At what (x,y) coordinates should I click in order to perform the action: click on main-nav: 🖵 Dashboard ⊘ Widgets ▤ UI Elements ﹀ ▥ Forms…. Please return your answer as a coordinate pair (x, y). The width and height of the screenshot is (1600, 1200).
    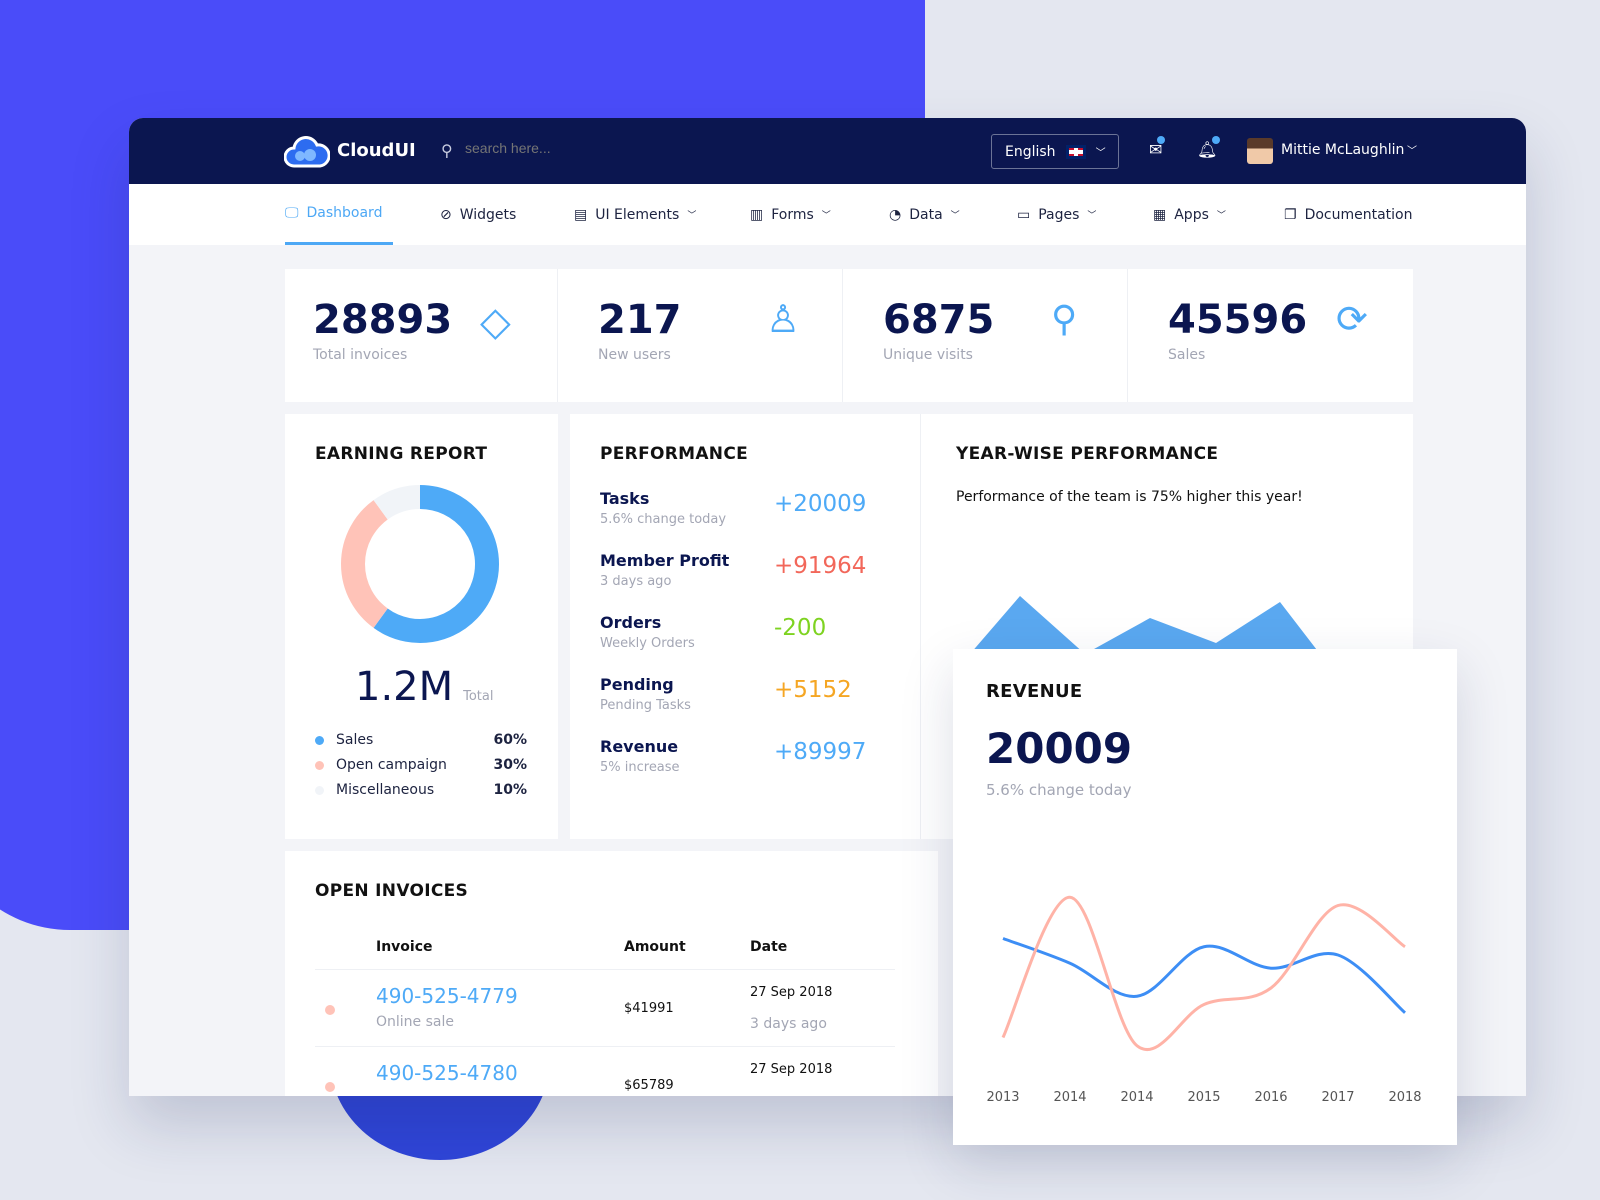
    Looking at the image, I should click on (827, 214).